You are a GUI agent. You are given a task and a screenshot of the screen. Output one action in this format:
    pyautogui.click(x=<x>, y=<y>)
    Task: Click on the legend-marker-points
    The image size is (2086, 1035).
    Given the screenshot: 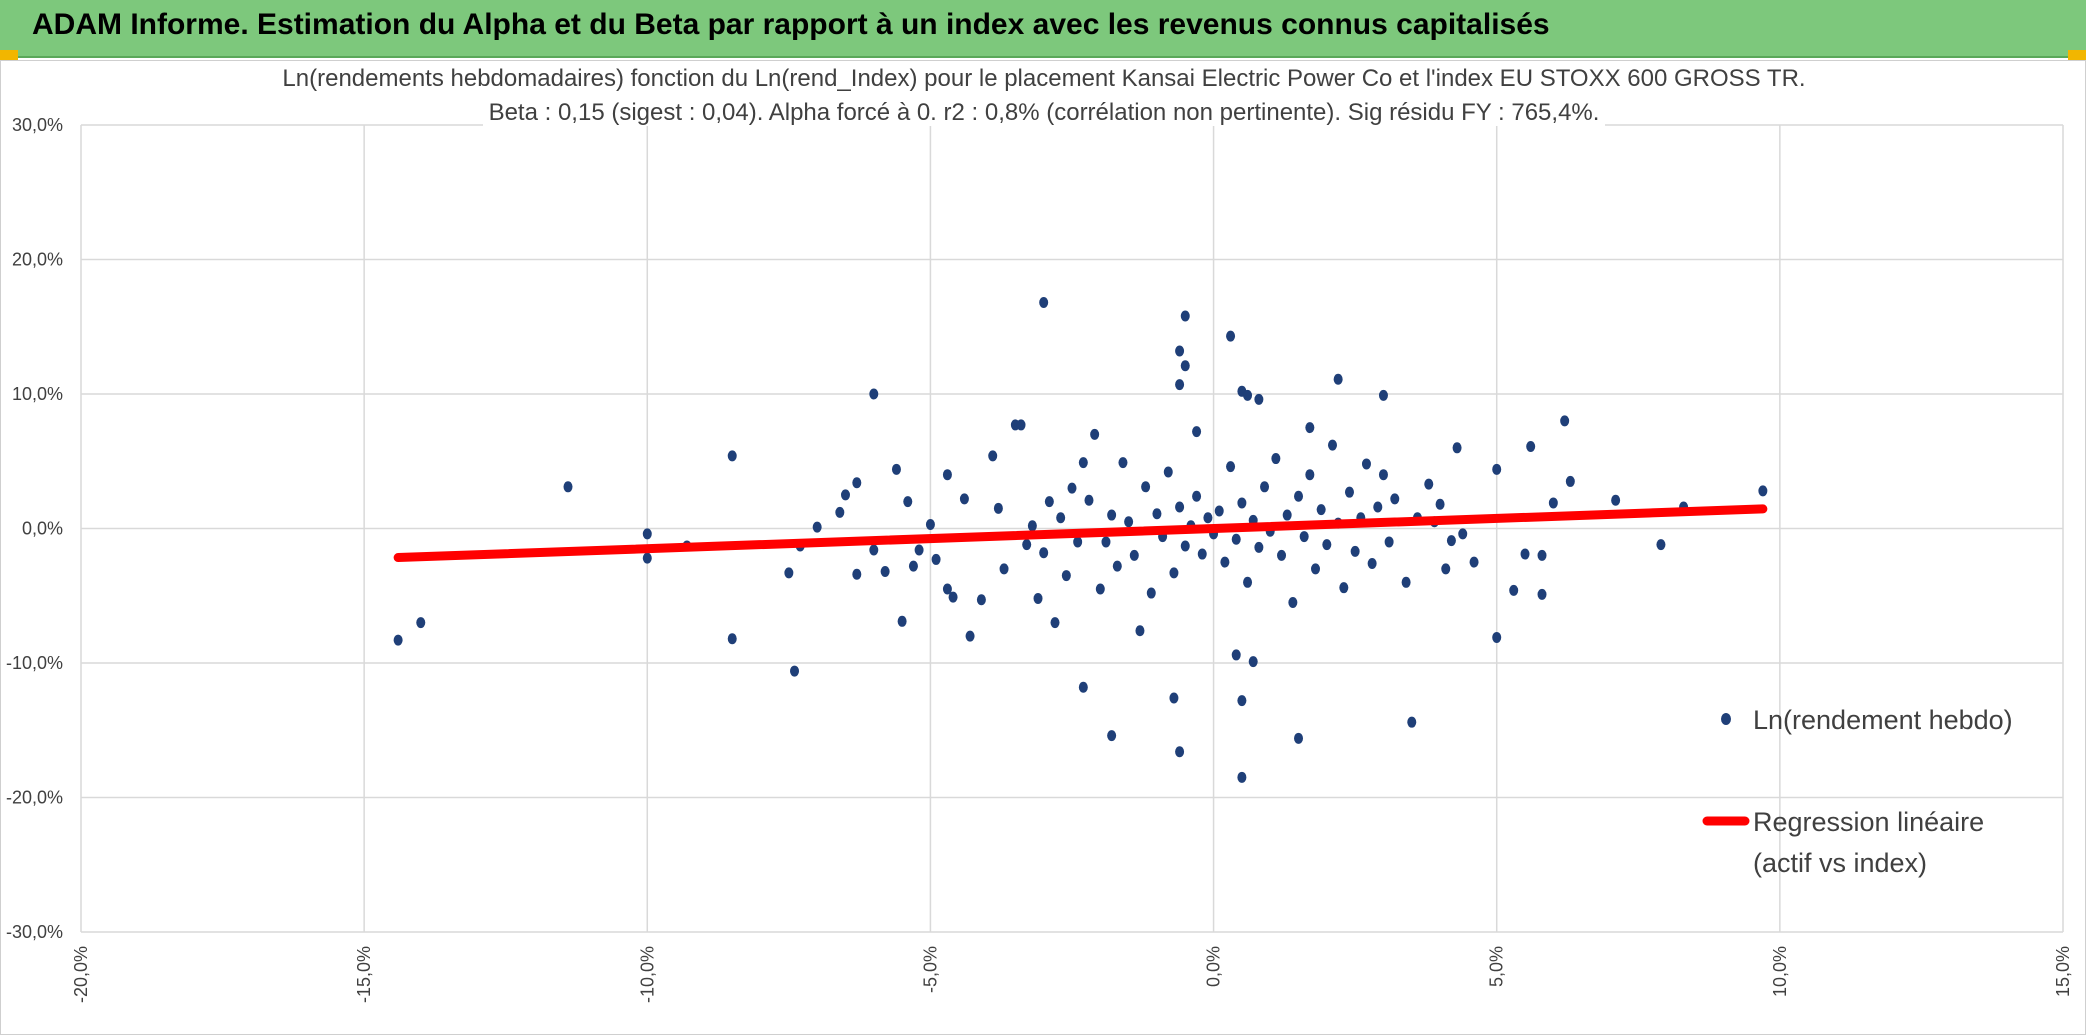 What is the action you would take?
    pyautogui.click(x=1726, y=719)
    